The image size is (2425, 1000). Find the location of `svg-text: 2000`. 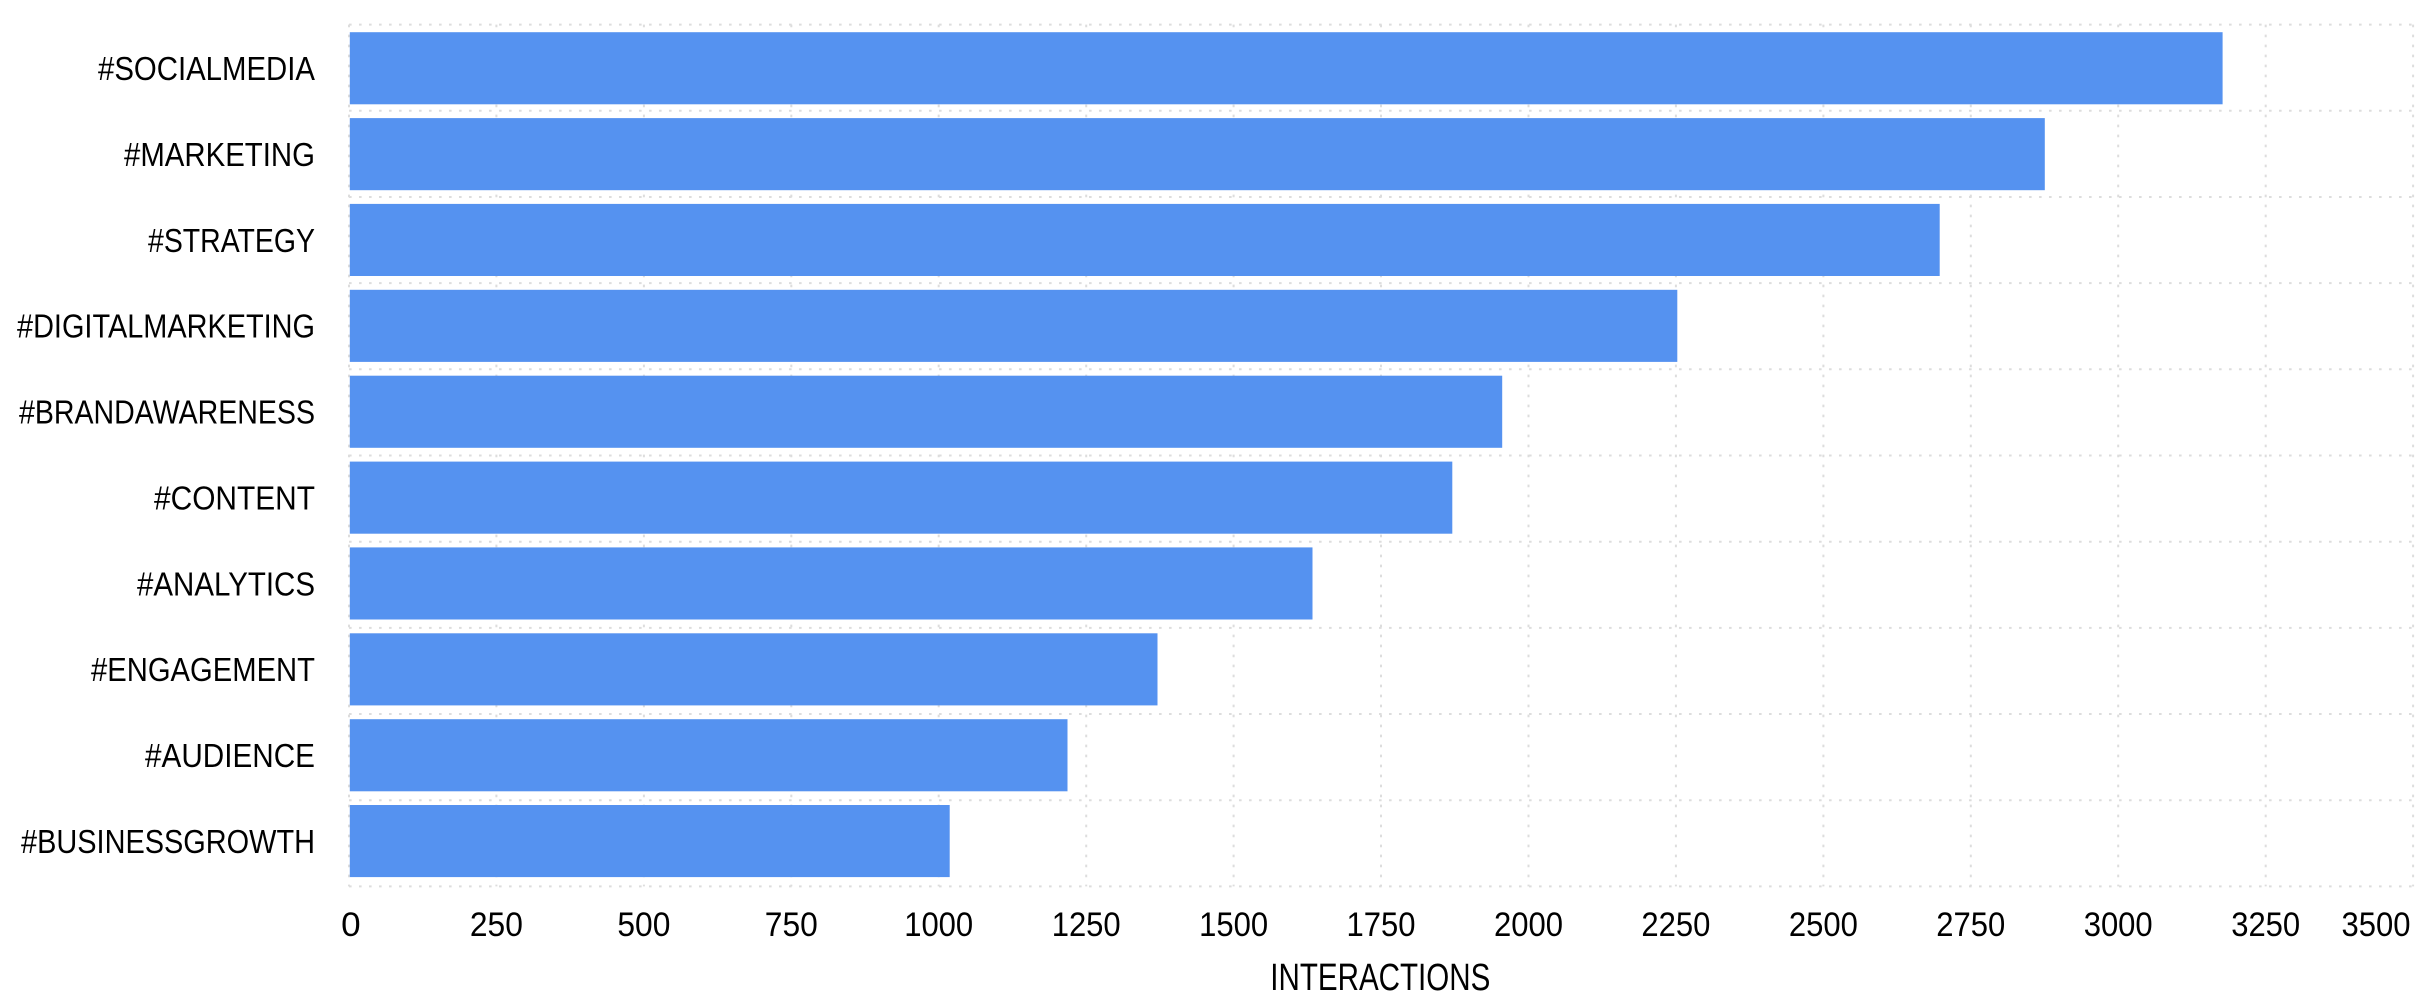

svg-text: 2000 is located at coordinates (1528, 925).